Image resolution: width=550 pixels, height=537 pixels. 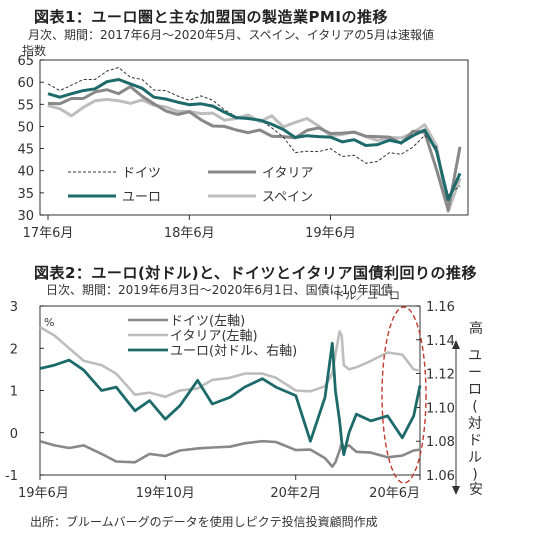 What do you see at coordinates (24, 392) in the screenshot?
I see `chart2-left-ticks: 3 2 1 0 -1` at bounding box center [24, 392].